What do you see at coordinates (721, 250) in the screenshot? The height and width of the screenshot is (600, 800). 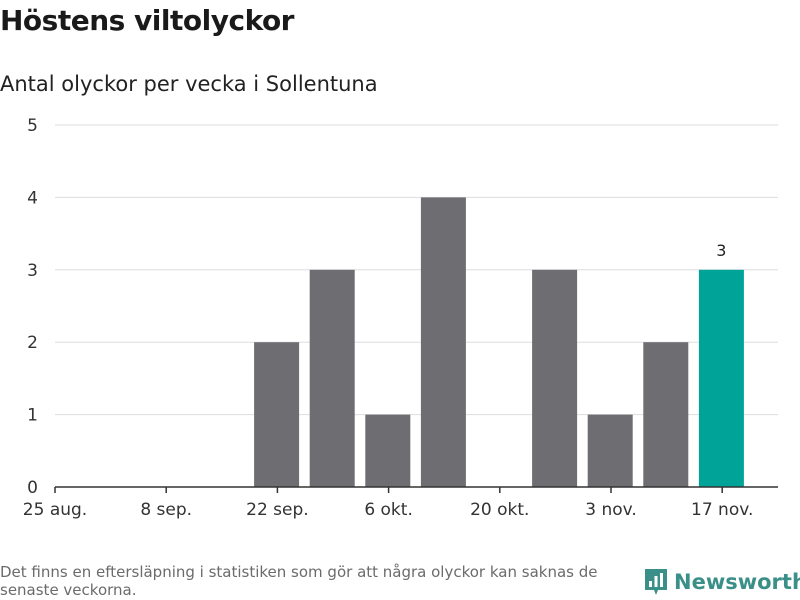 I see `data-label: 3` at bounding box center [721, 250].